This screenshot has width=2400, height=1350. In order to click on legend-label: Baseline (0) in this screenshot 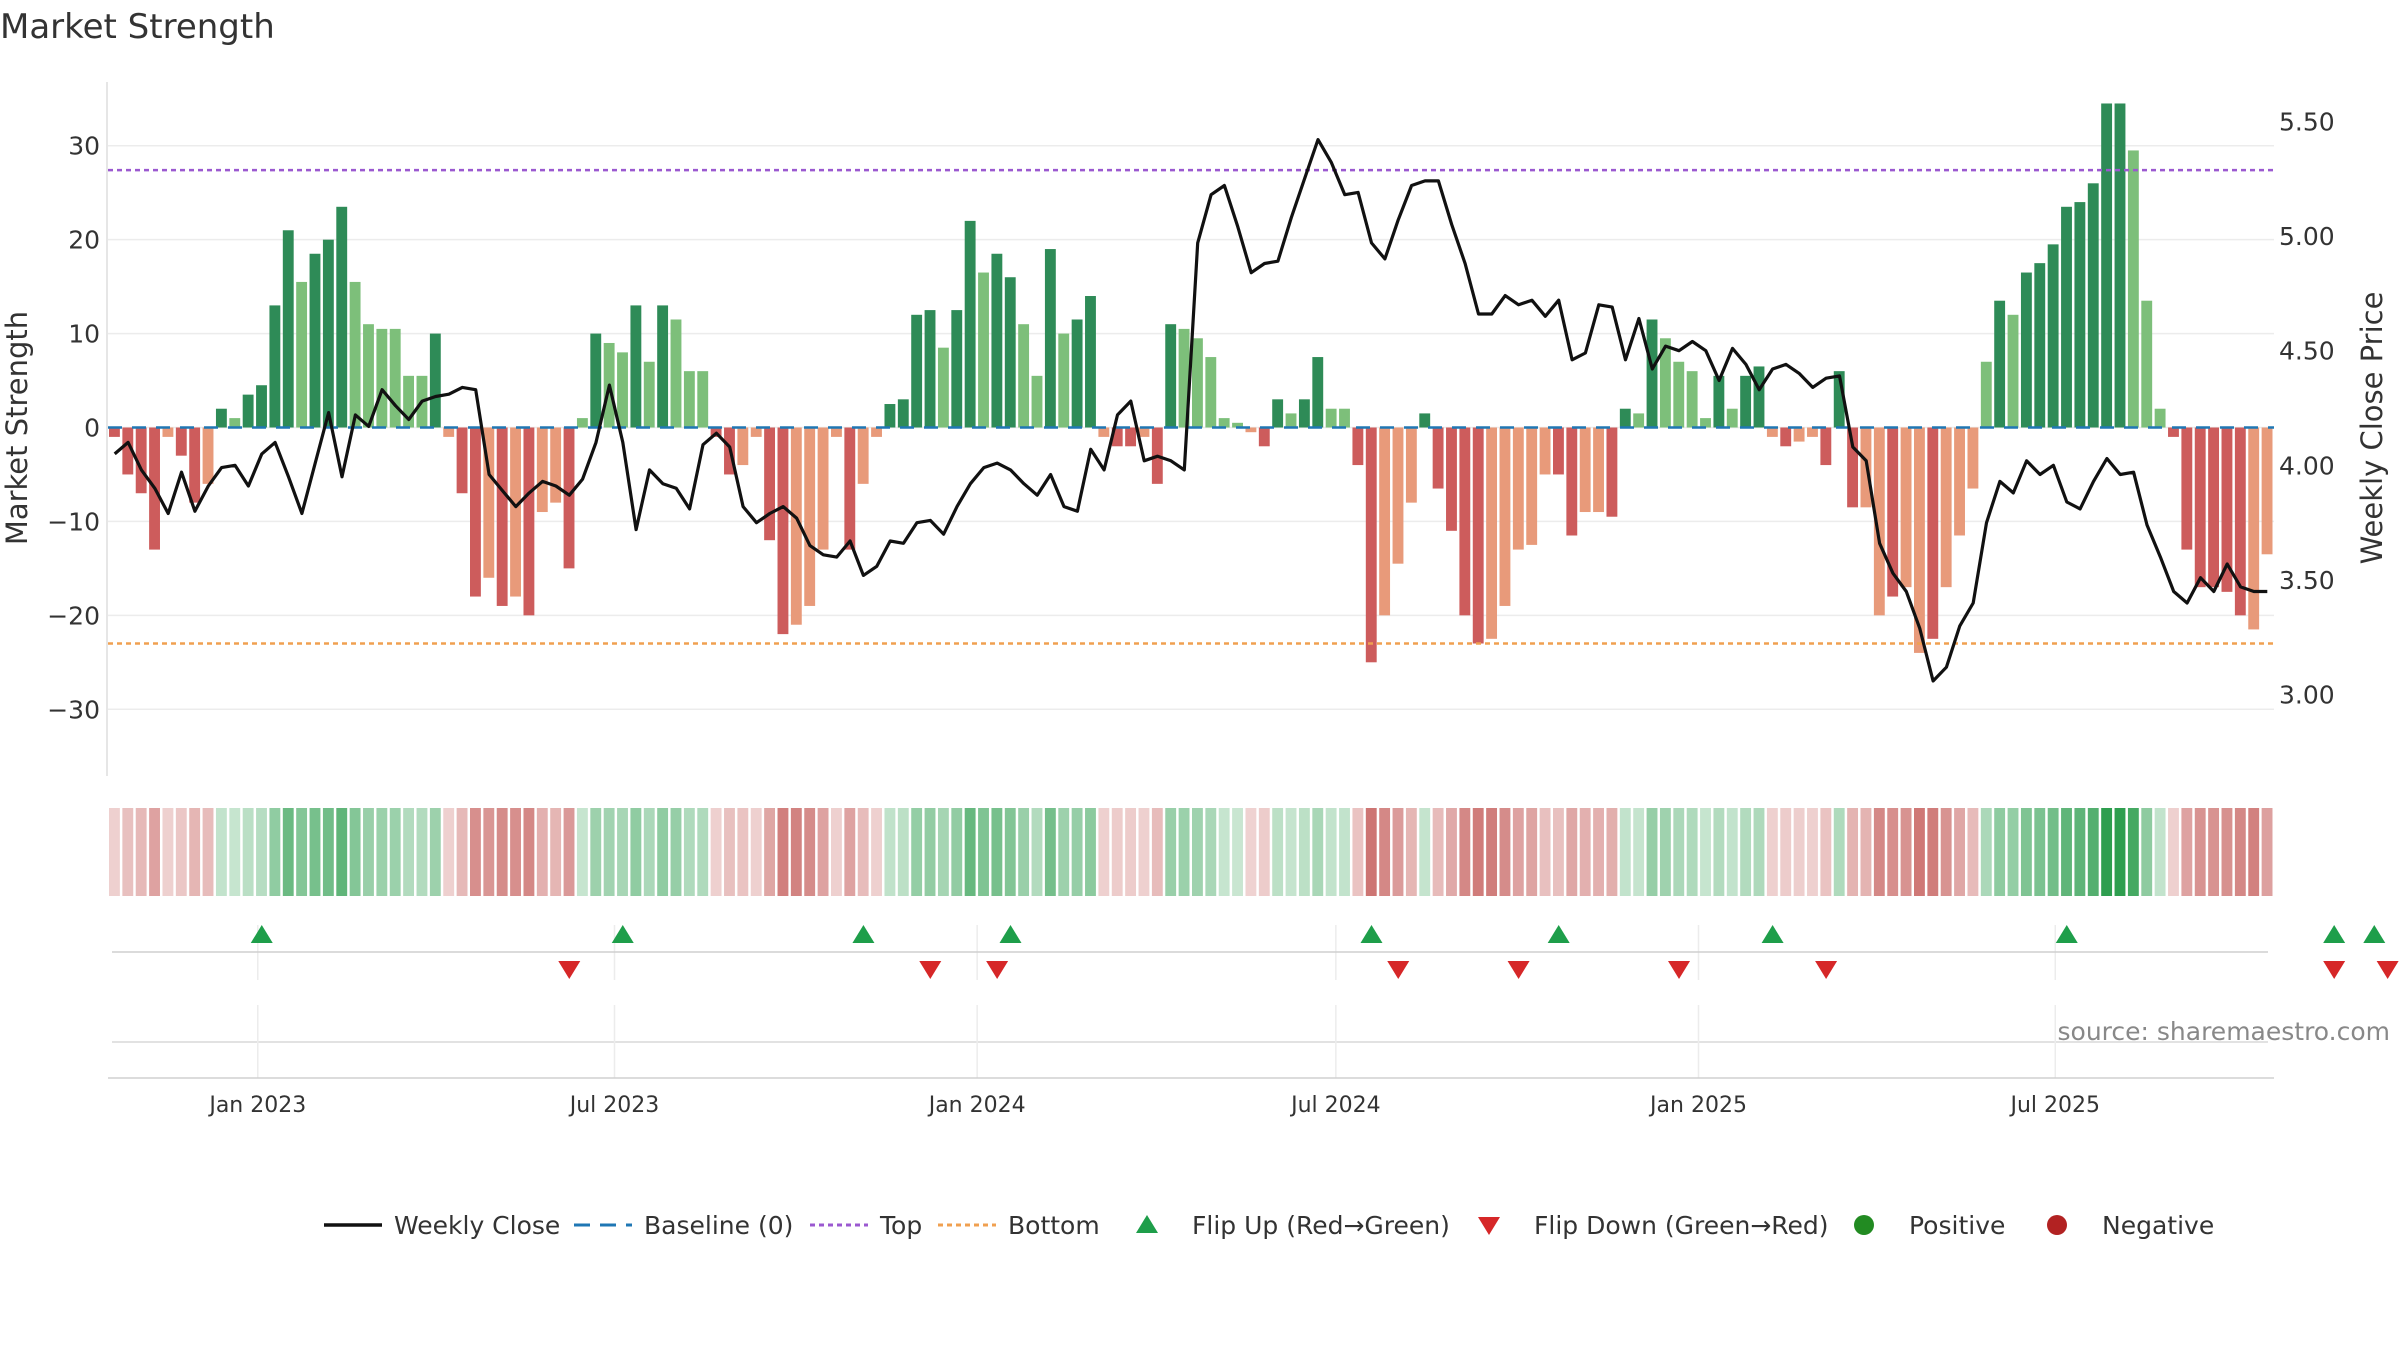, I will do `click(718, 1225)`.